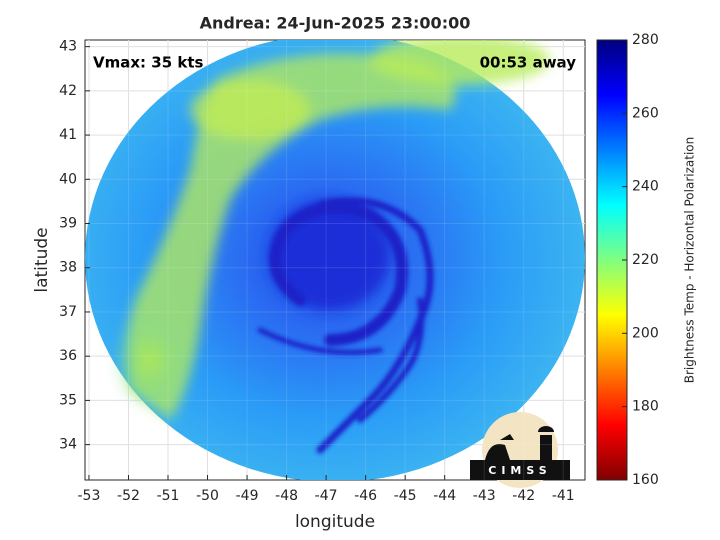  I want to click on y-tick-label: 34, so click(68, 445).